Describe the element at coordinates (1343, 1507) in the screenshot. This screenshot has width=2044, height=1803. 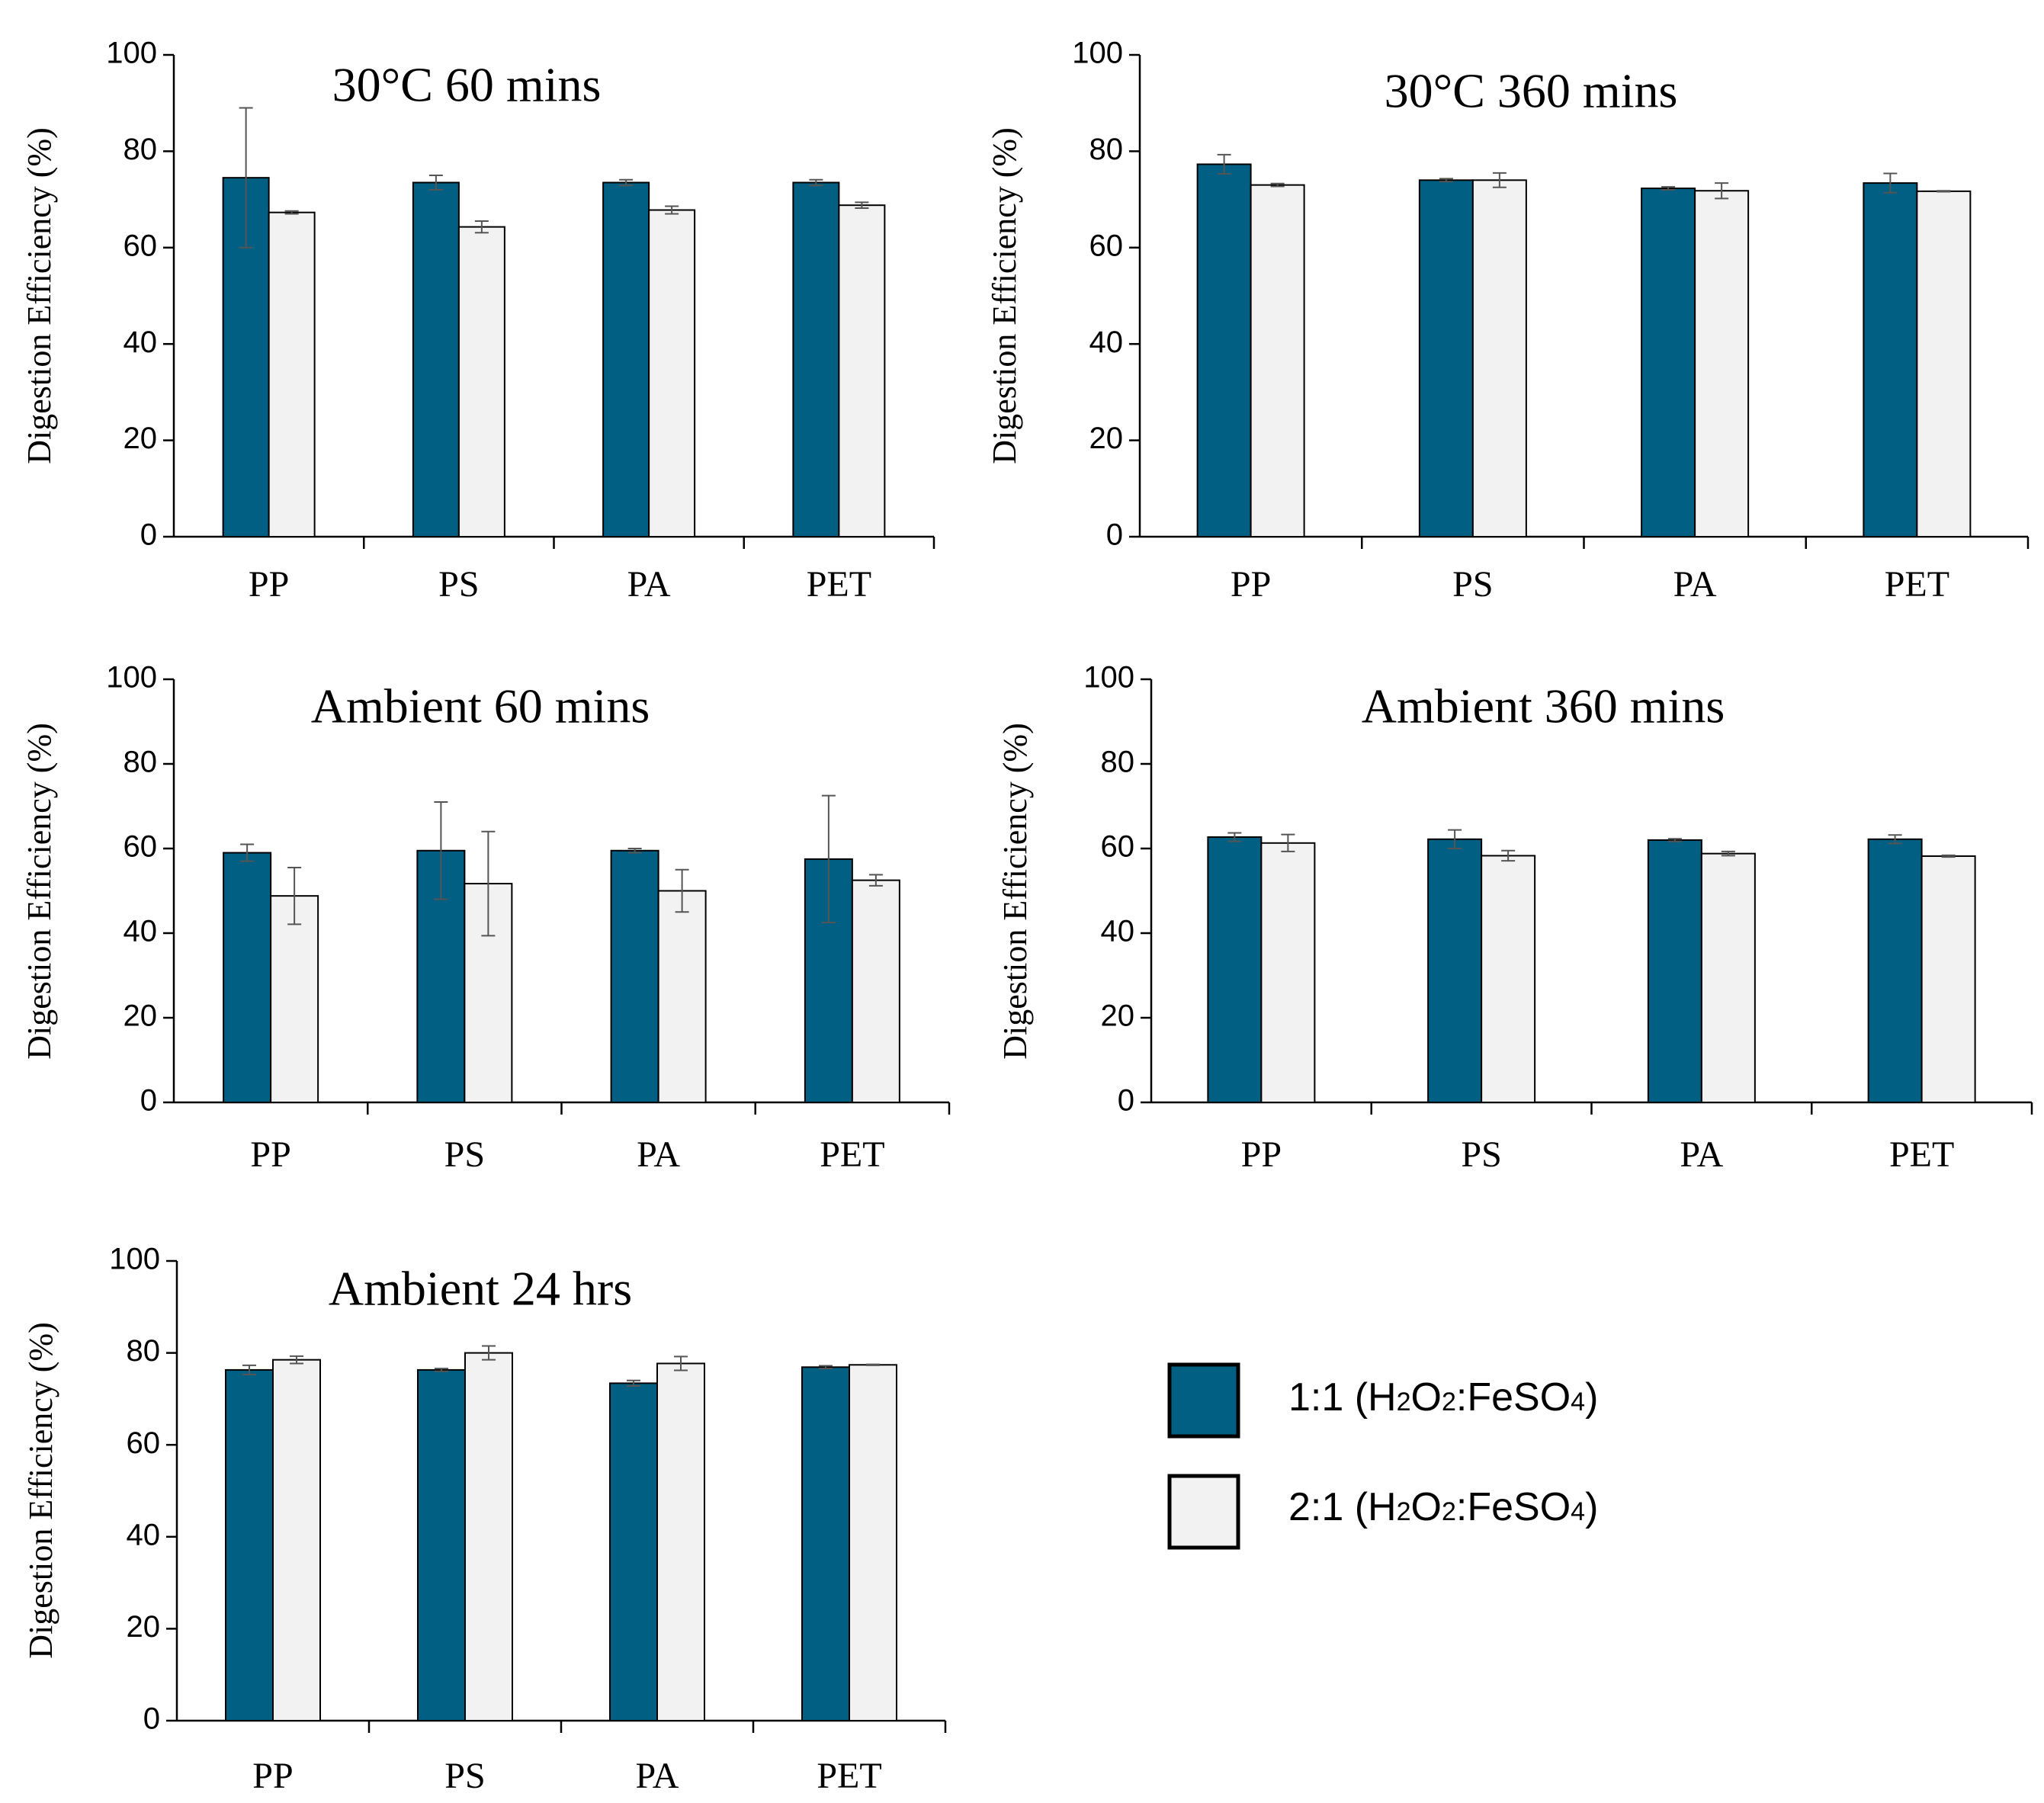
I see `legend-text-part: 2:1 (H` at that location.